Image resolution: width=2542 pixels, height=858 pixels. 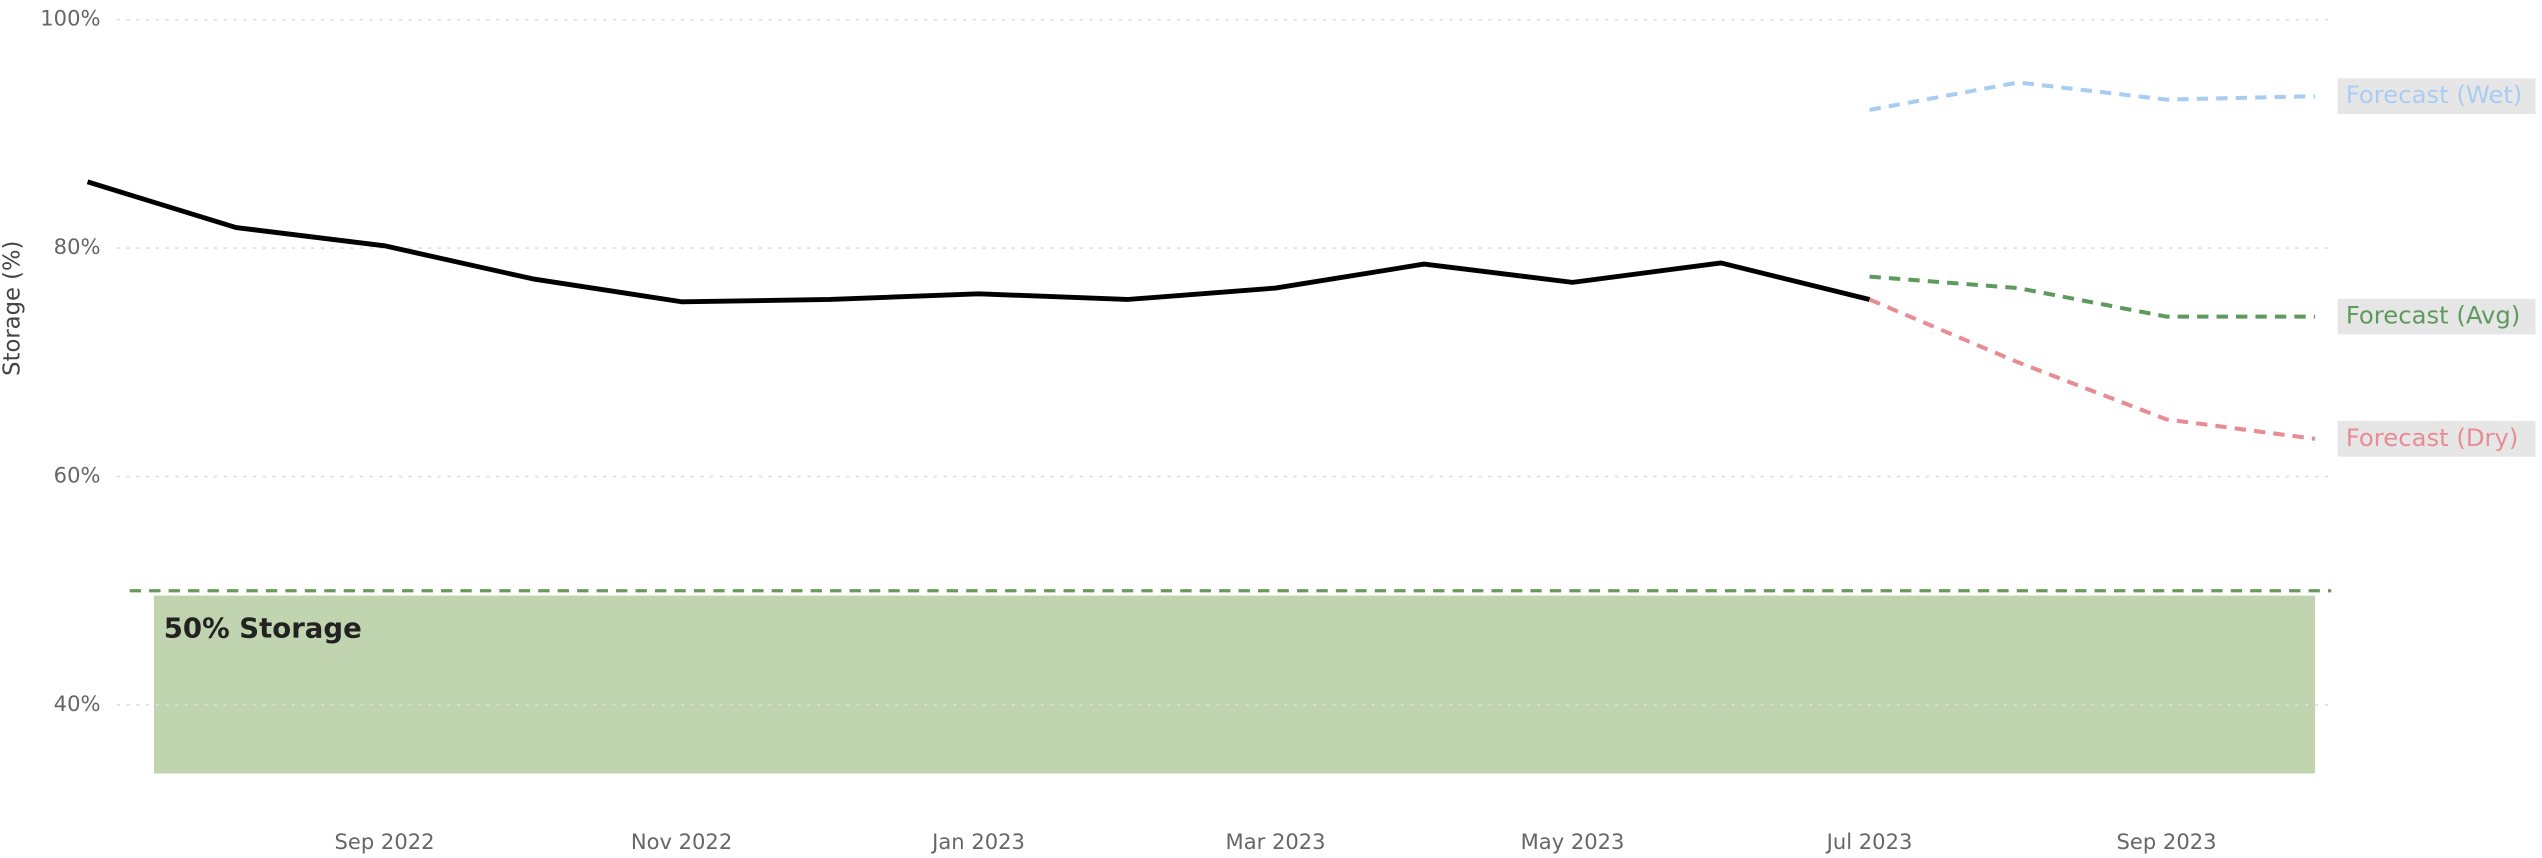 What do you see at coordinates (1573, 841) in the screenshot?
I see `x-tick-label: May 2023` at bounding box center [1573, 841].